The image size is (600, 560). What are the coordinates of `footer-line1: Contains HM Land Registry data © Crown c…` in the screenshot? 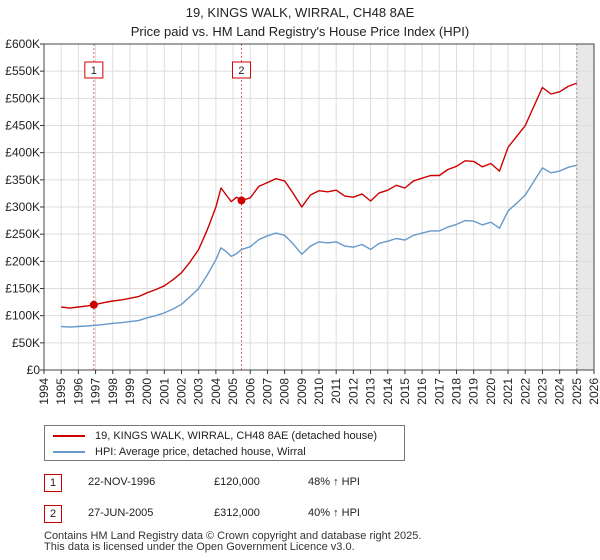 It's located at (233, 536).